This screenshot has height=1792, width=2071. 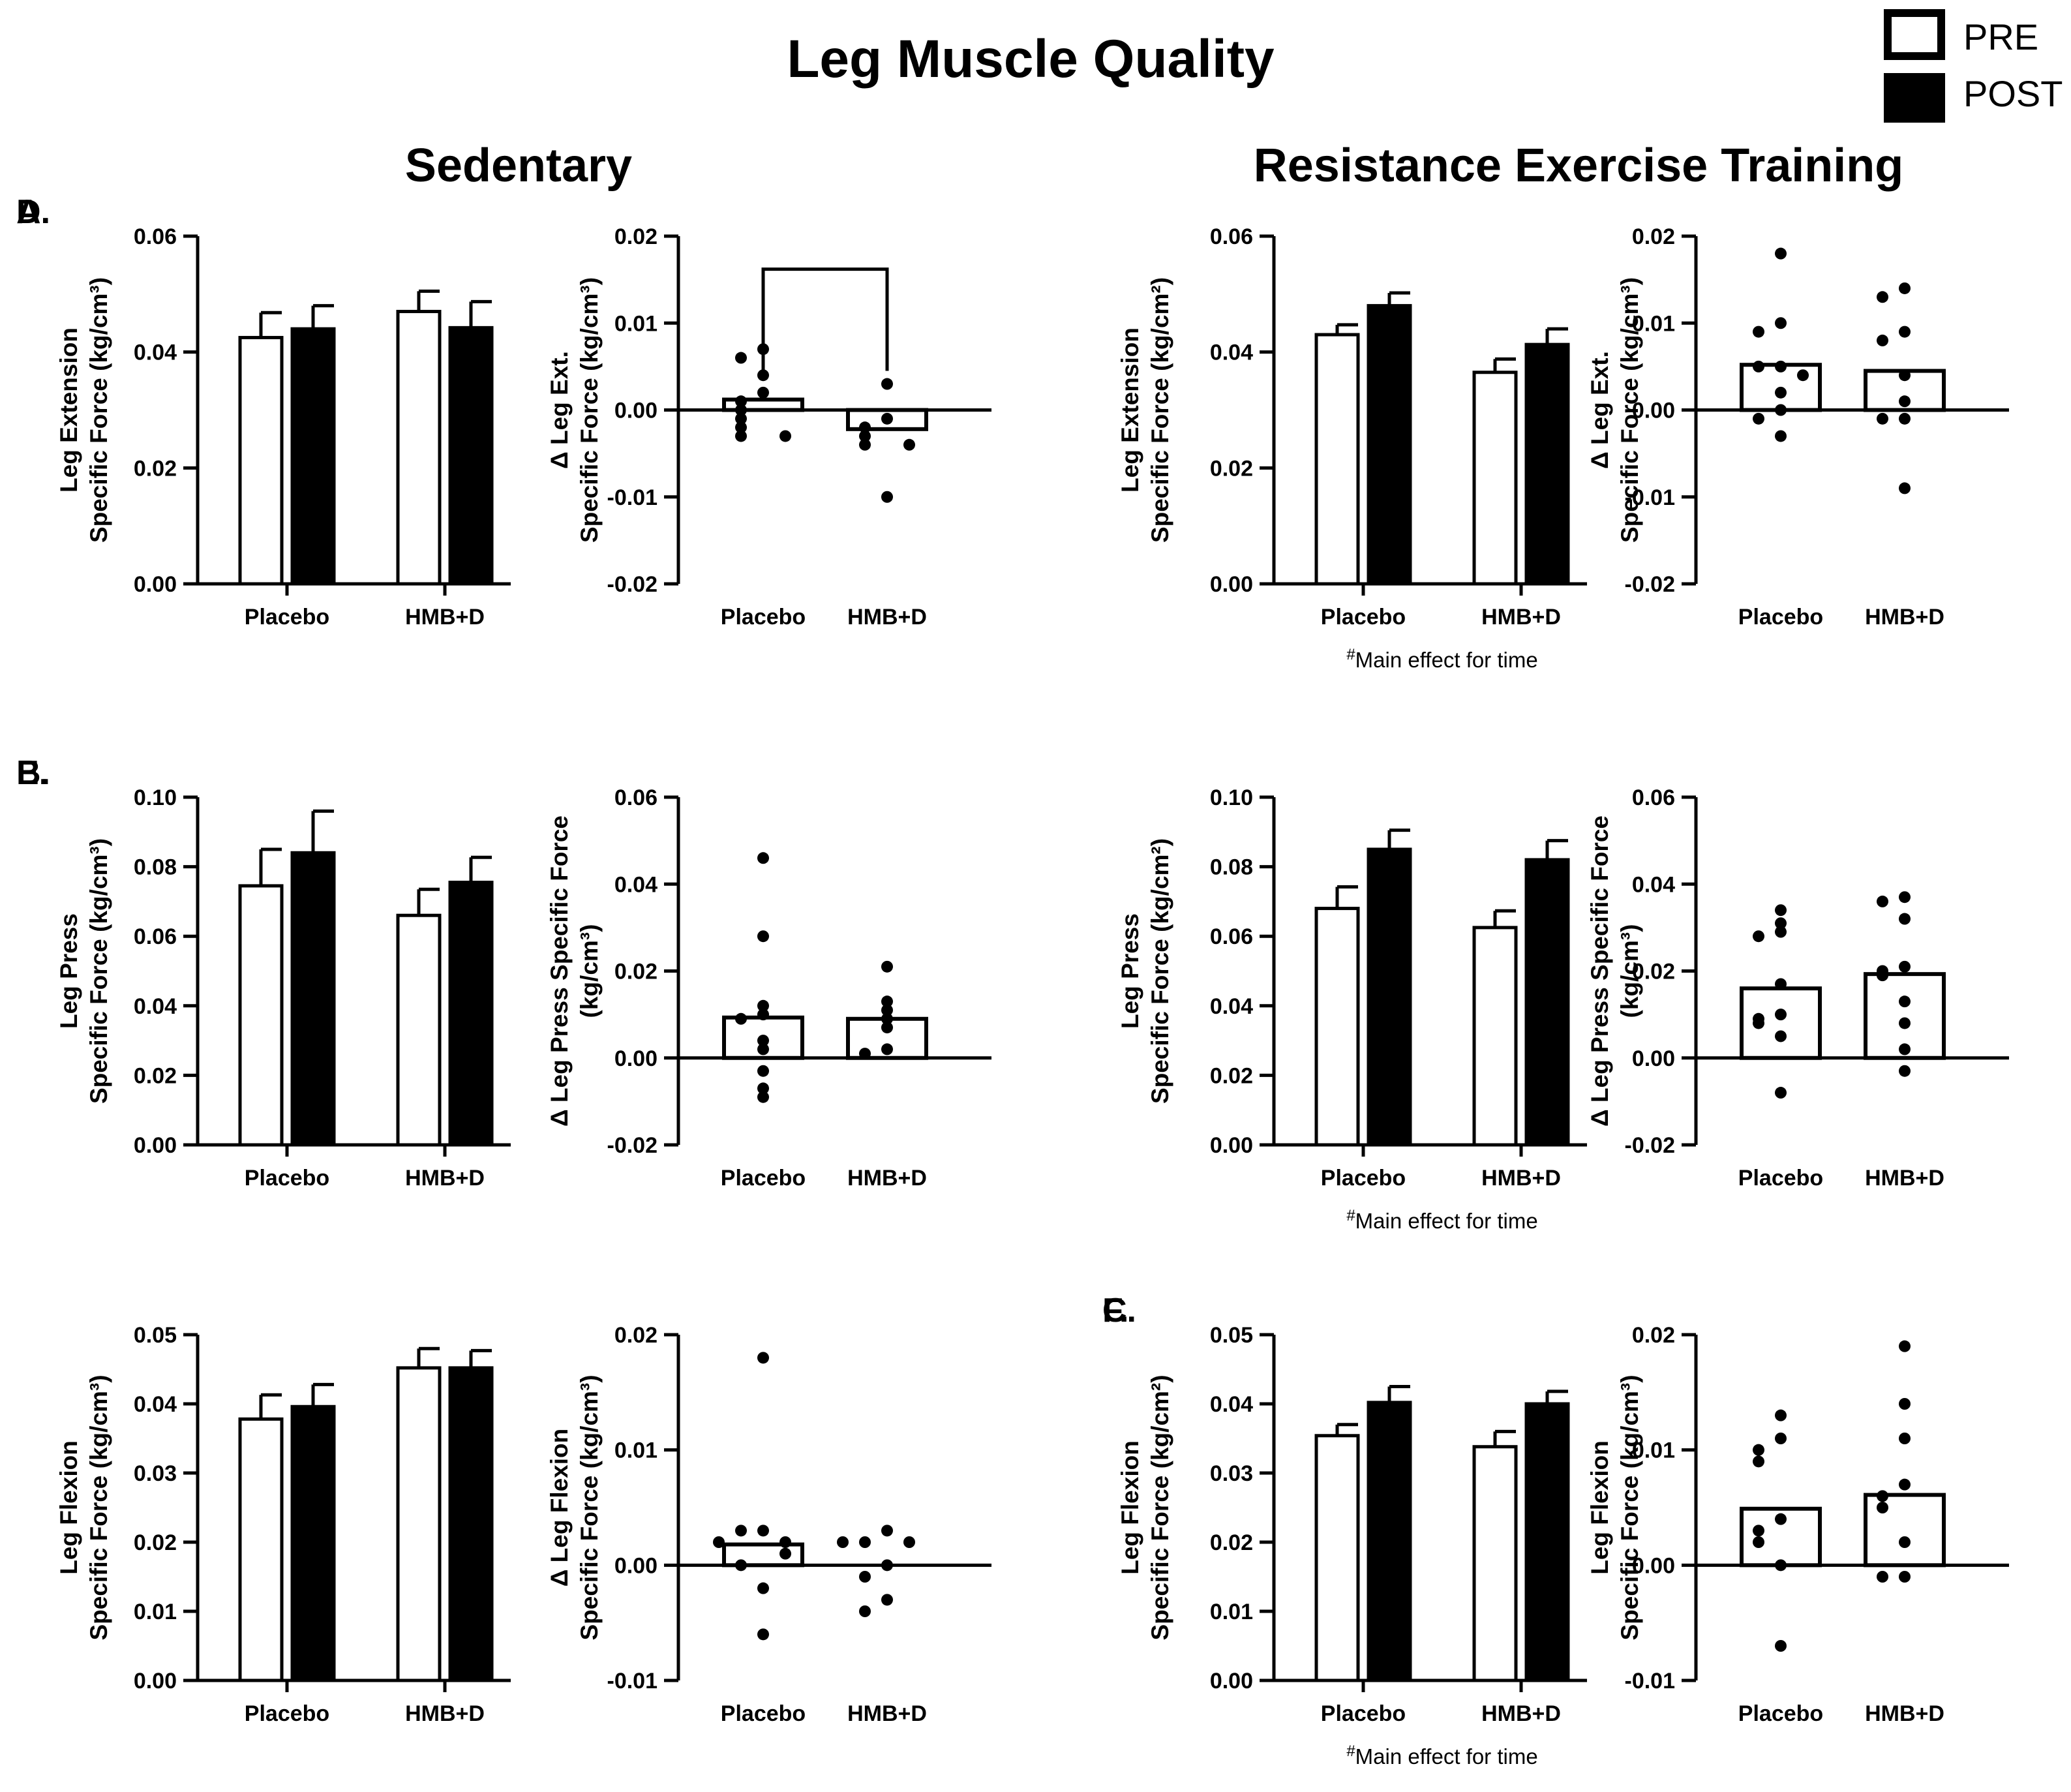 I want to click on y-axis-label: Leg Flexion Specific Force (kg/cm³), so click(x=1614, y=1507).